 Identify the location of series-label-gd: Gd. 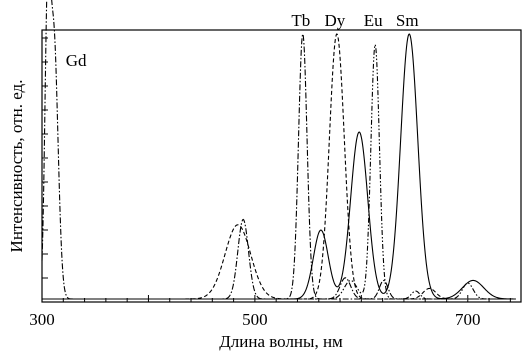
(76, 60).